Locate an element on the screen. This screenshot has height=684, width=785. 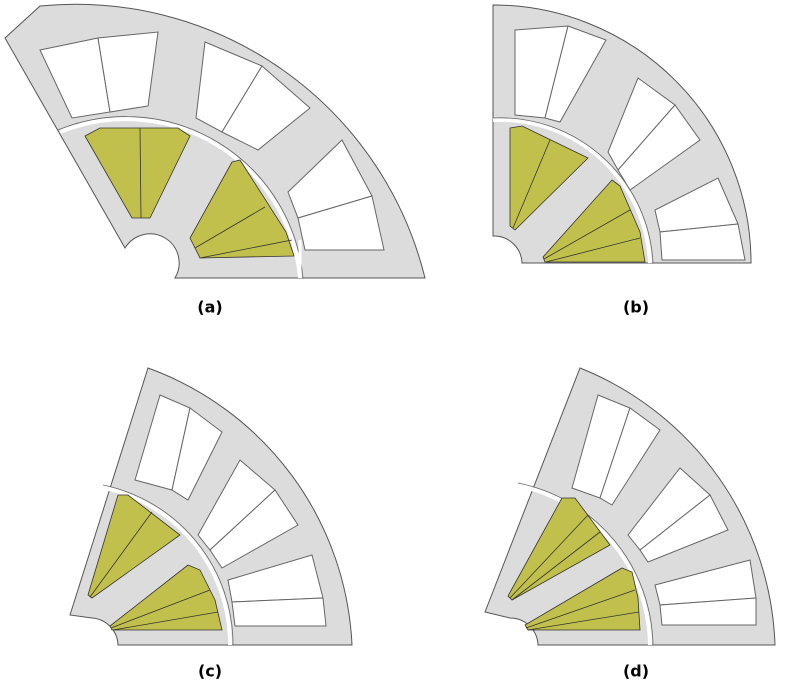
motor-c is located at coordinates (211, 506).